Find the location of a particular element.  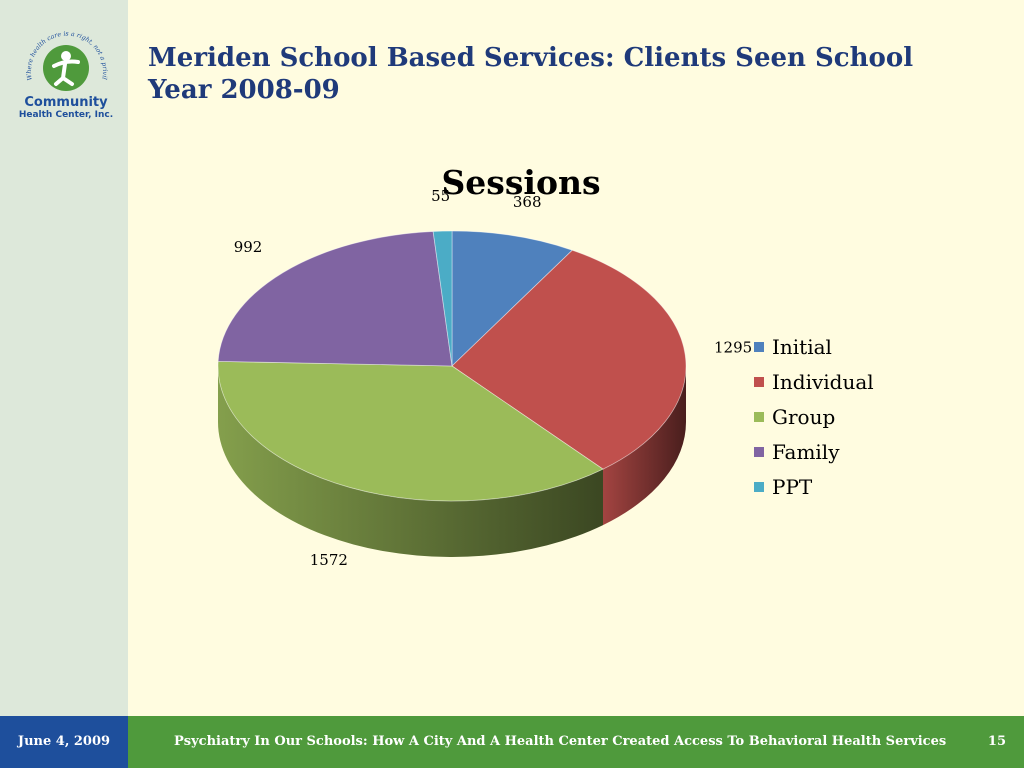

data-label-initial: 368 is located at coordinates (527, 202).